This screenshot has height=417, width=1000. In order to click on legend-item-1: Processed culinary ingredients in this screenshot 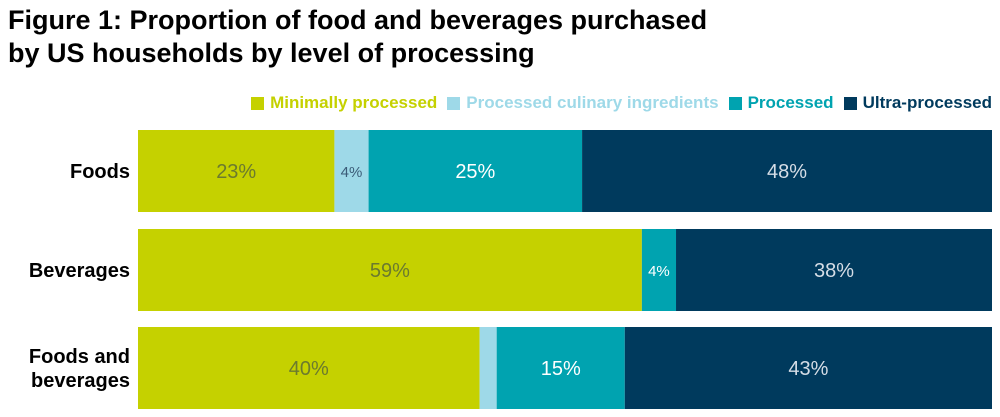, I will do `click(583, 103)`.